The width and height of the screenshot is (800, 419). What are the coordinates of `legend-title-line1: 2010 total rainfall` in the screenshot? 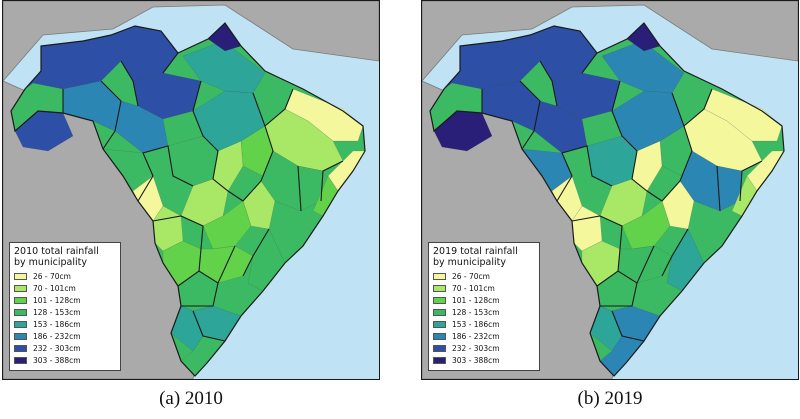 It's located at (56, 251).